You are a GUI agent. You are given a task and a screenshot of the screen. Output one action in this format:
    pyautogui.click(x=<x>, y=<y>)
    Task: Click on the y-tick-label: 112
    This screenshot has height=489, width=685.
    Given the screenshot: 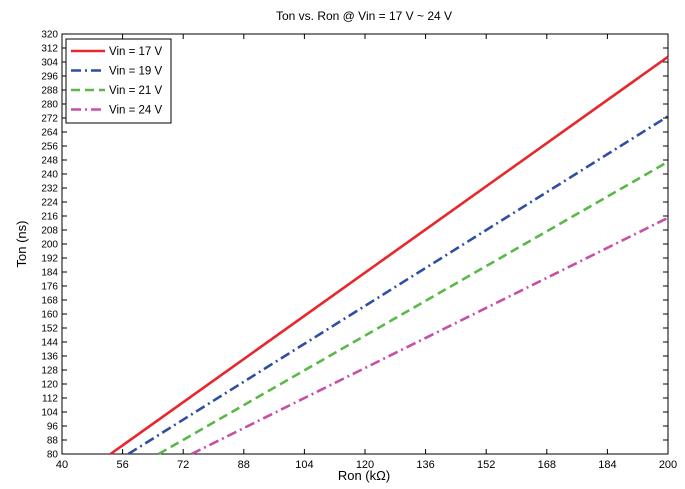 What is the action you would take?
    pyautogui.click(x=50, y=399)
    